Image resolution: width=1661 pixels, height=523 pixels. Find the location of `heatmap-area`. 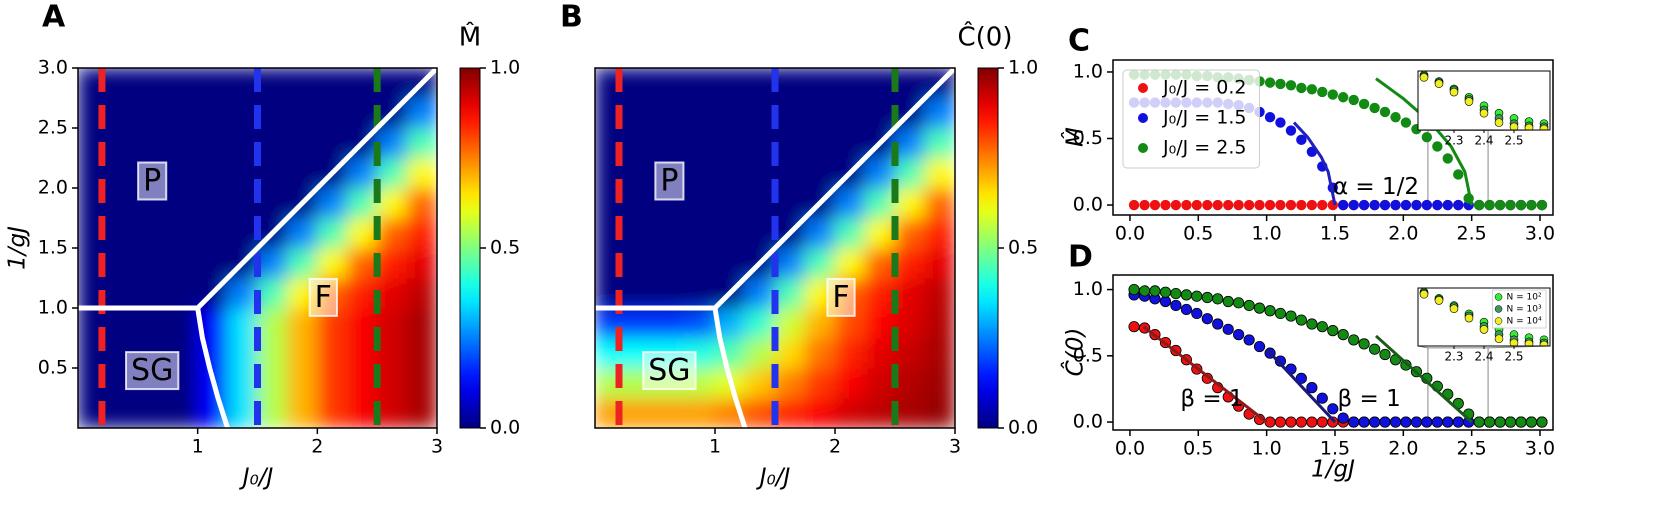

heatmap-area is located at coordinates (775, 248).